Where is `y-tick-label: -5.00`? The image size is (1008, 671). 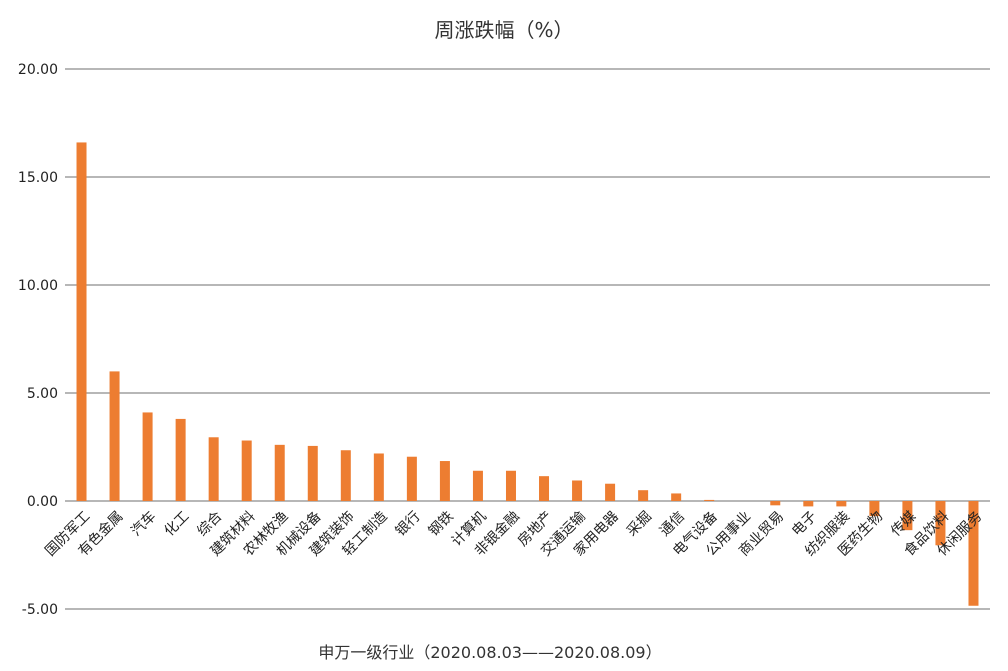 y-tick-label: -5.00 is located at coordinates (40, 610).